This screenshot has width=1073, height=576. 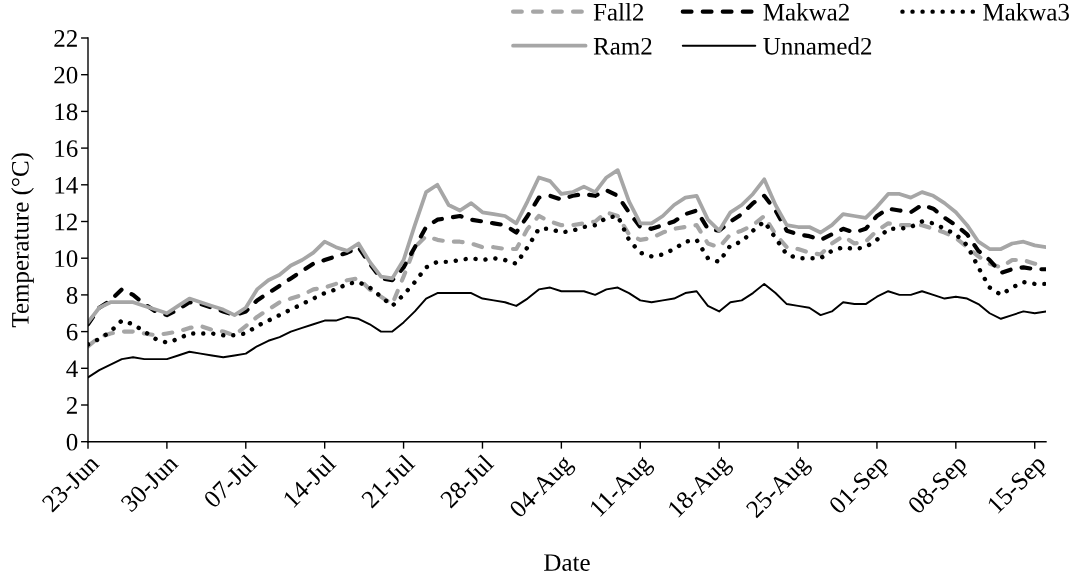 What do you see at coordinates (66, 112) in the screenshot?
I see `y-tick-label: 18` at bounding box center [66, 112].